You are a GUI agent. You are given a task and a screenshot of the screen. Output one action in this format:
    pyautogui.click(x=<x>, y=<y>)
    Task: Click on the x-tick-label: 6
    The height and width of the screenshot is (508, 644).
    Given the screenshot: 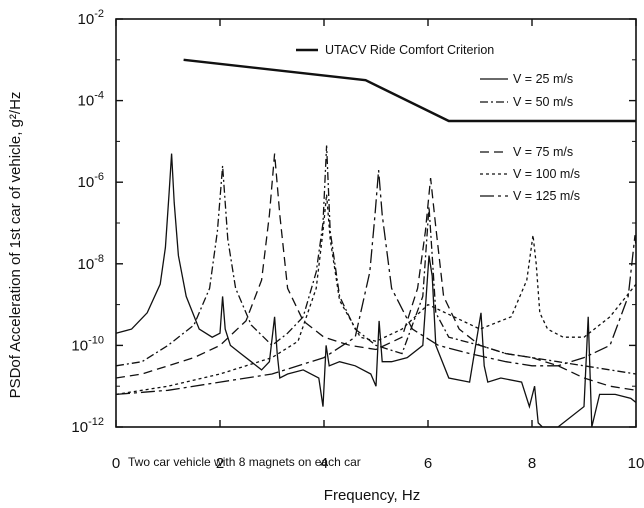 What is the action you would take?
    pyautogui.click(x=428, y=463)
    